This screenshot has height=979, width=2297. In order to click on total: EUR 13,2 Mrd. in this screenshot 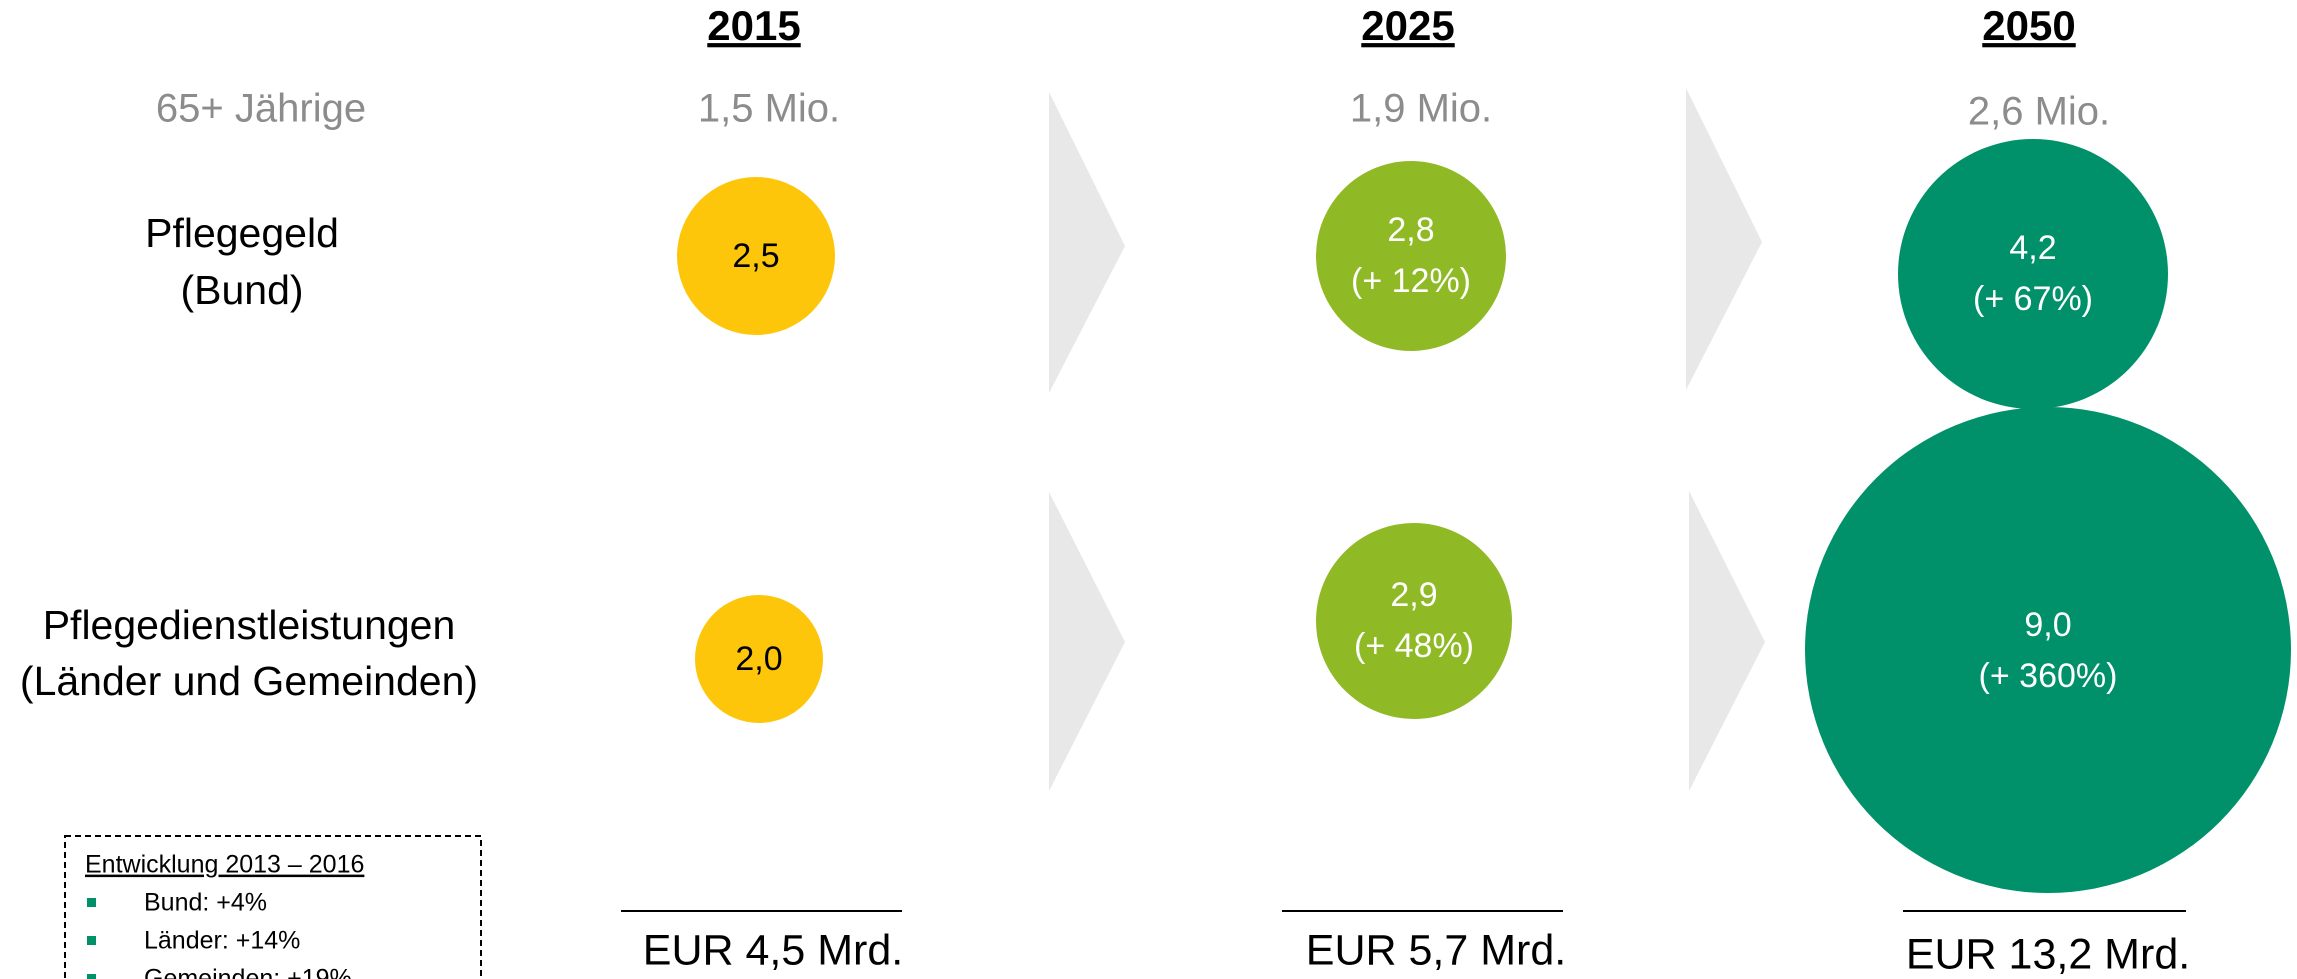, I will do `click(2048, 954)`.